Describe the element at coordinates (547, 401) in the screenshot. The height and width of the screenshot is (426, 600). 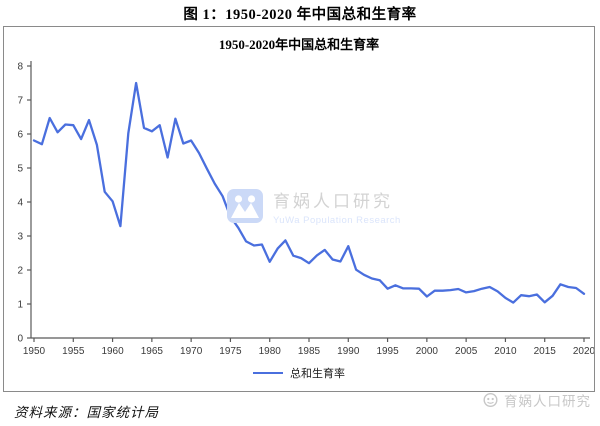
I see `brand-name: 育娲人口研究` at that location.